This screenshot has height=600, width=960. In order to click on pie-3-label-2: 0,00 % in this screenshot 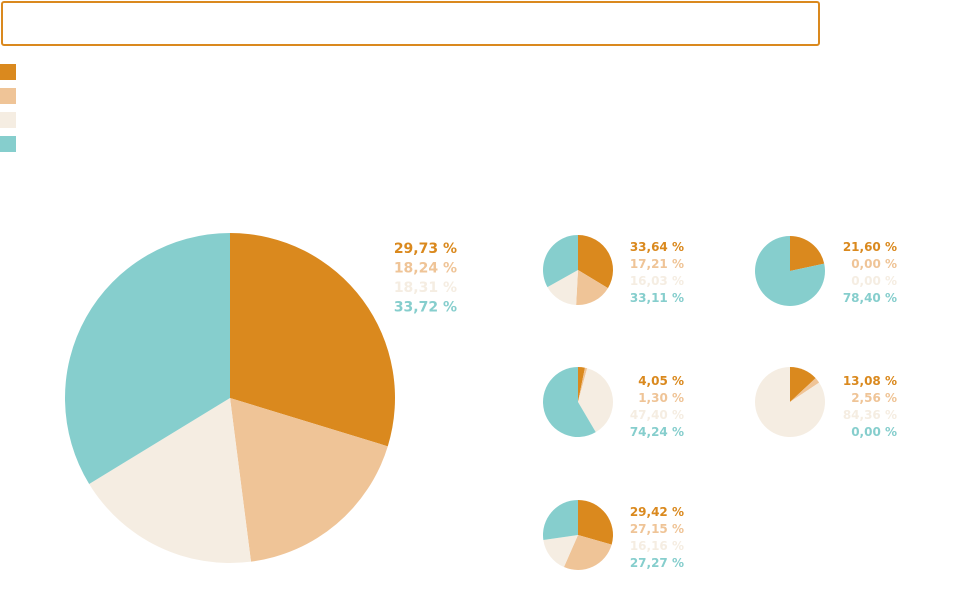, I will do `click(874, 264)`.